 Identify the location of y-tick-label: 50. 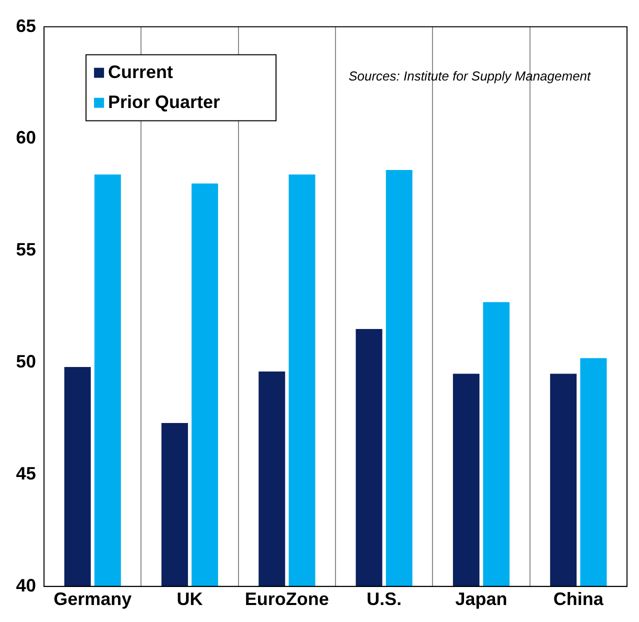
(26, 362).